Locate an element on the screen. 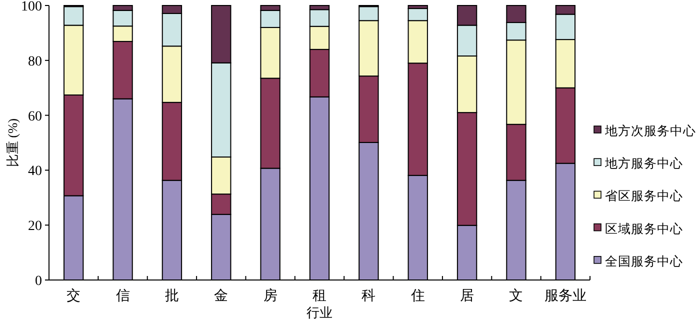  y-tick-label: 80 is located at coordinates (35, 62).